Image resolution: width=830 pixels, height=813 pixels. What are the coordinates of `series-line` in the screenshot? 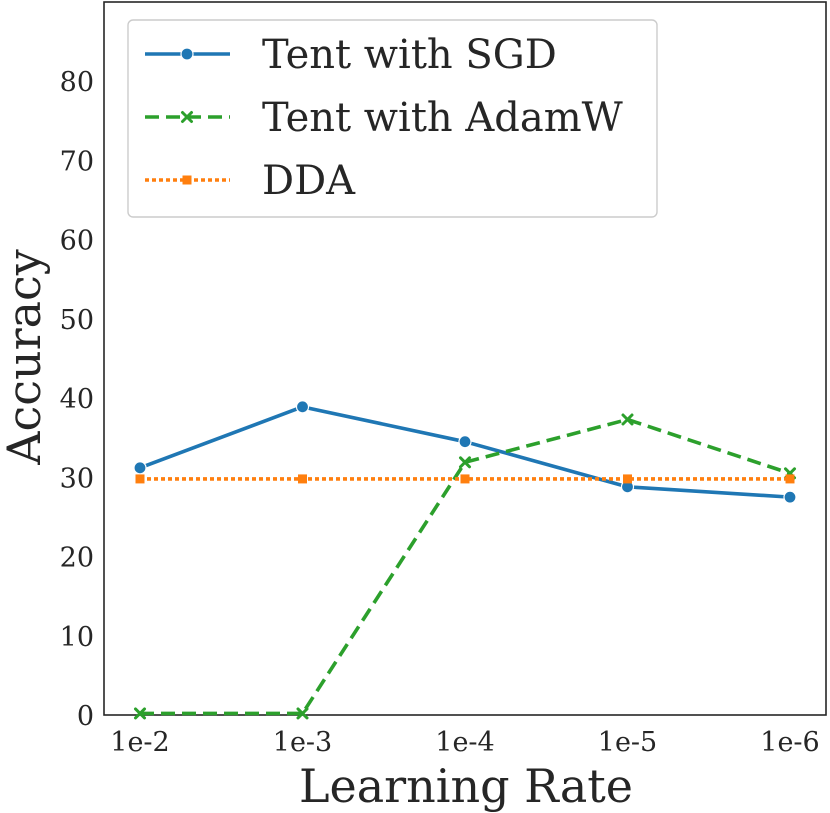 It's located at (465, 452).